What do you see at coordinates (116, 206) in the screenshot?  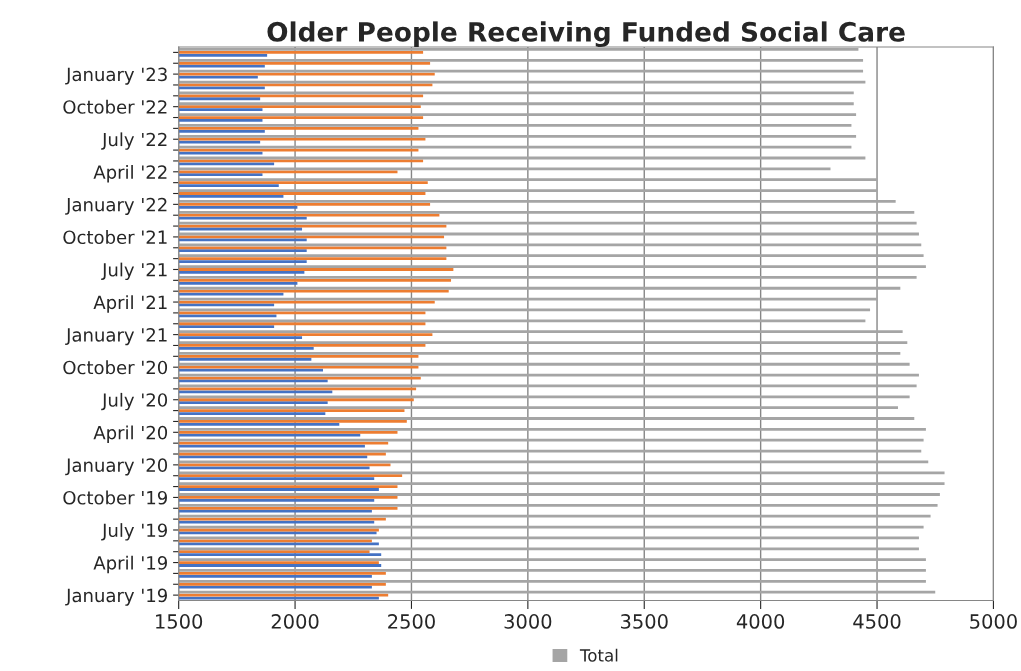 I see `y-tick-label: January '22` at bounding box center [116, 206].